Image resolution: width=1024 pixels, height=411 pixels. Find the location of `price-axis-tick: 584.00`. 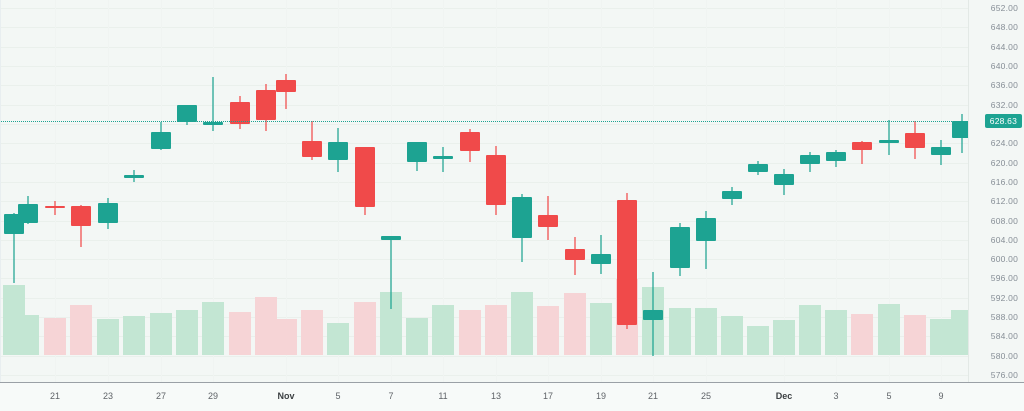

price-axis-tick: 584.00 is located at coordinates (1004, 336).